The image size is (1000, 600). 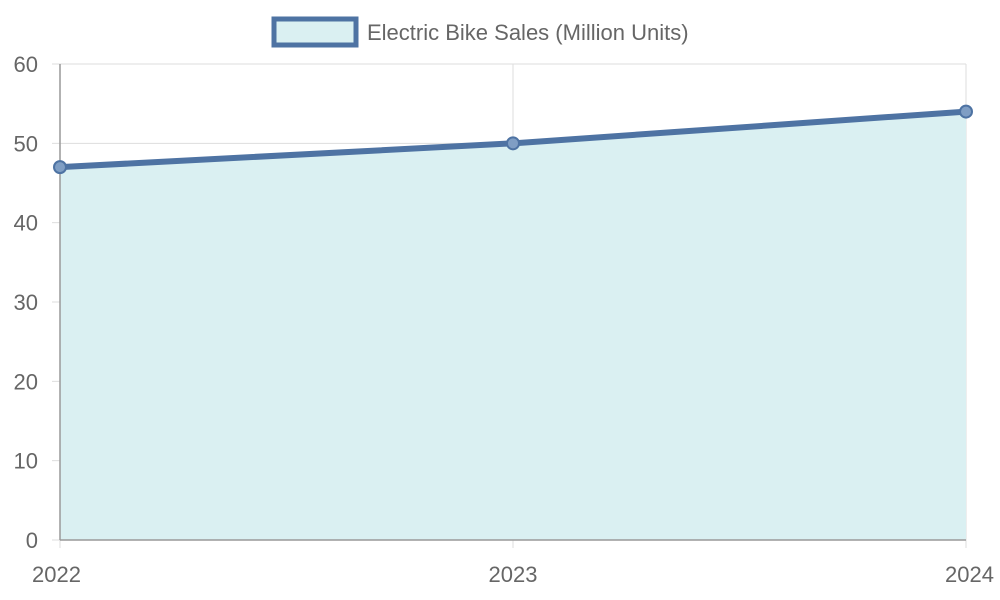 I want to click on y-tick-label: 50, so click(x=26, y=143).